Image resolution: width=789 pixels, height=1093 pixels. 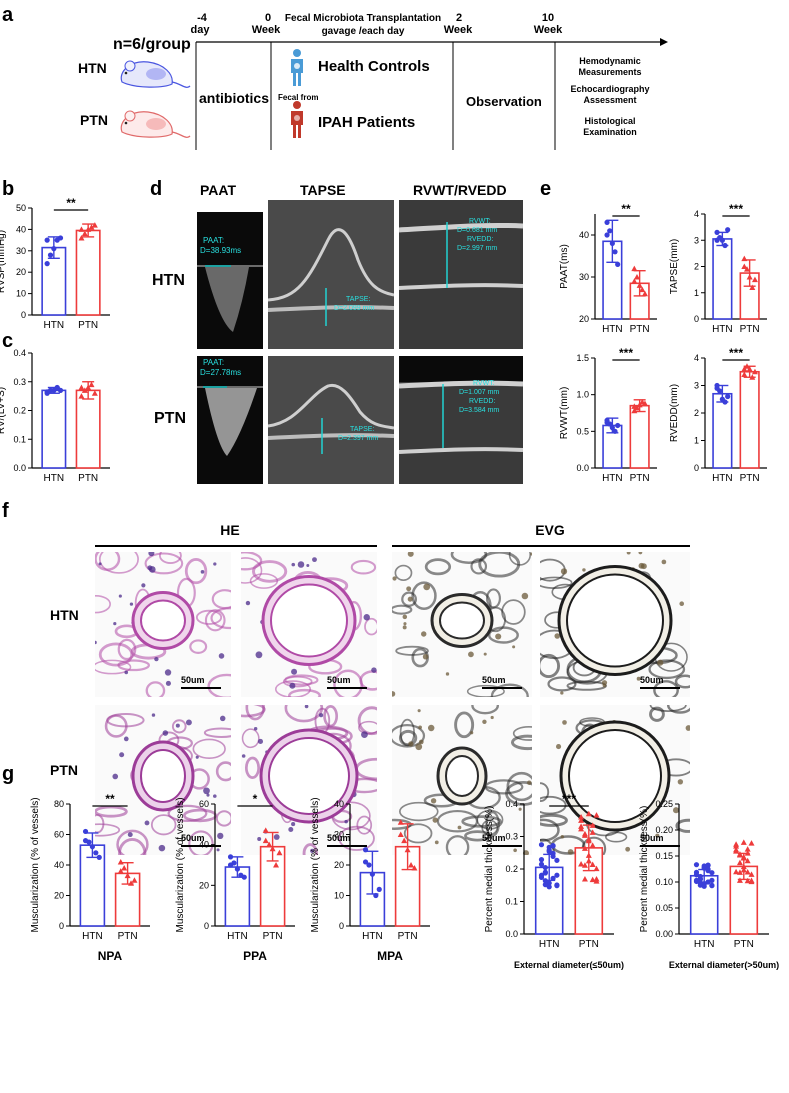 I want to click on us-ptn-paat: PAAT: D=27.78ms, so click(x=230, y=420).